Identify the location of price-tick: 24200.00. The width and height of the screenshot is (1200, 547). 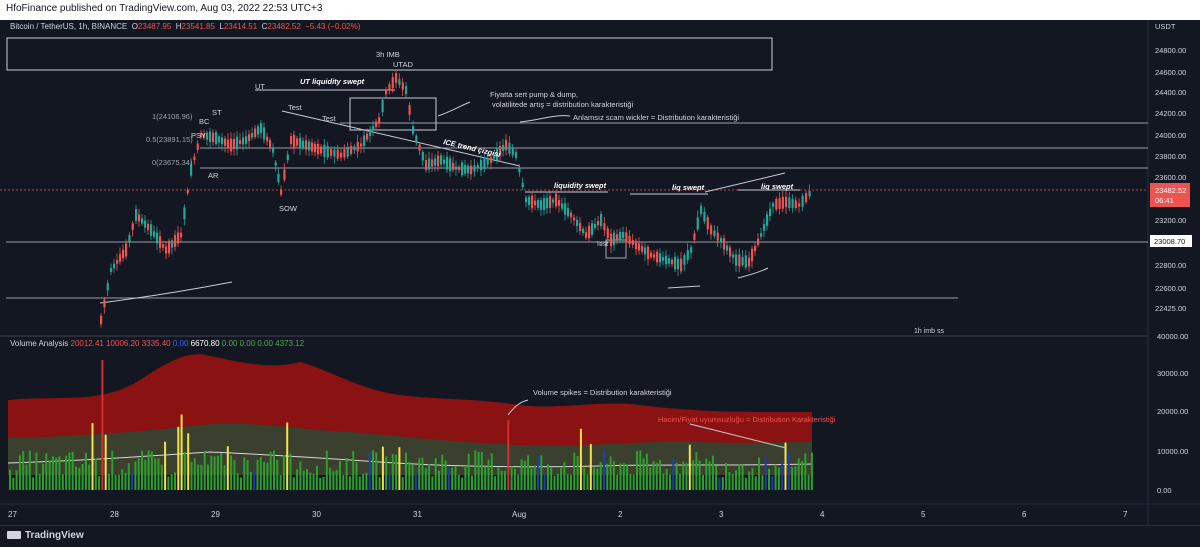
(1170, 113).